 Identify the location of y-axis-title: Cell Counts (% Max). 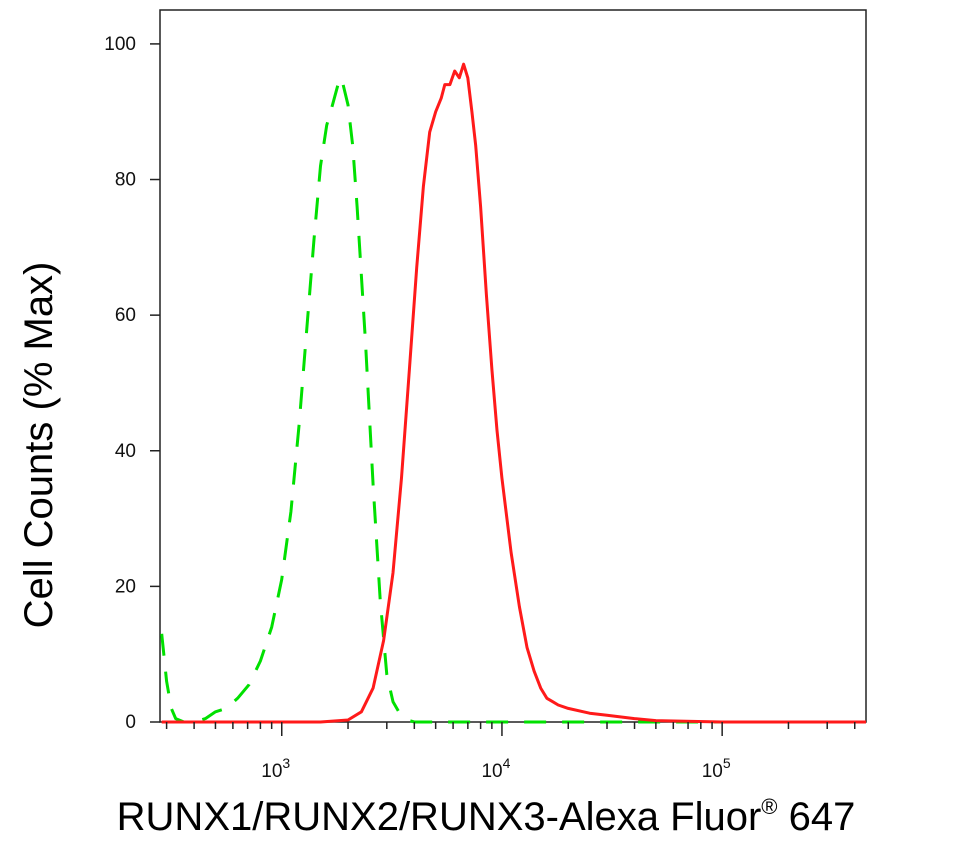
(39, 445).